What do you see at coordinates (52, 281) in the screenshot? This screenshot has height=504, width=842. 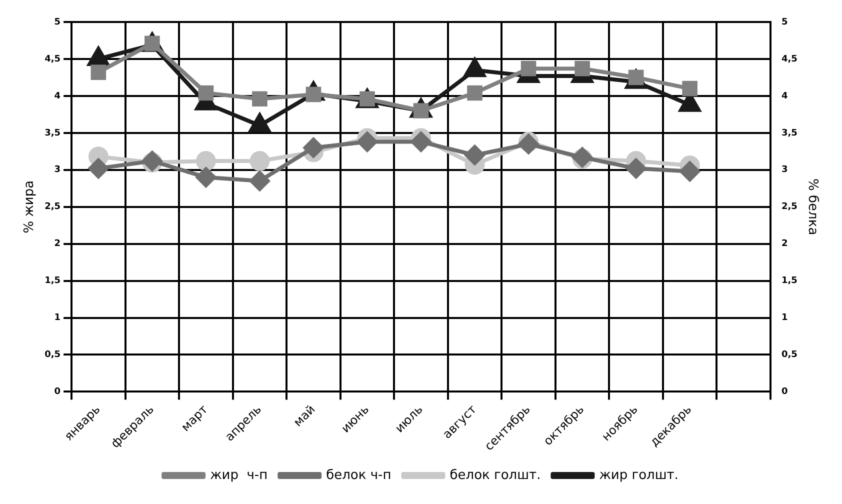 I see `y-tick-label: 1,5` at bounding box center [52, 281].